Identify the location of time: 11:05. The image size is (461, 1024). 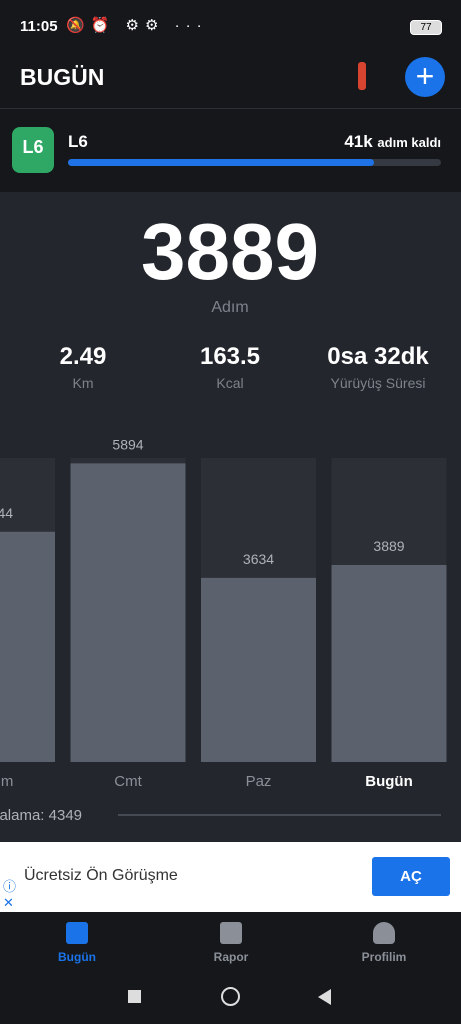
(39, 26).